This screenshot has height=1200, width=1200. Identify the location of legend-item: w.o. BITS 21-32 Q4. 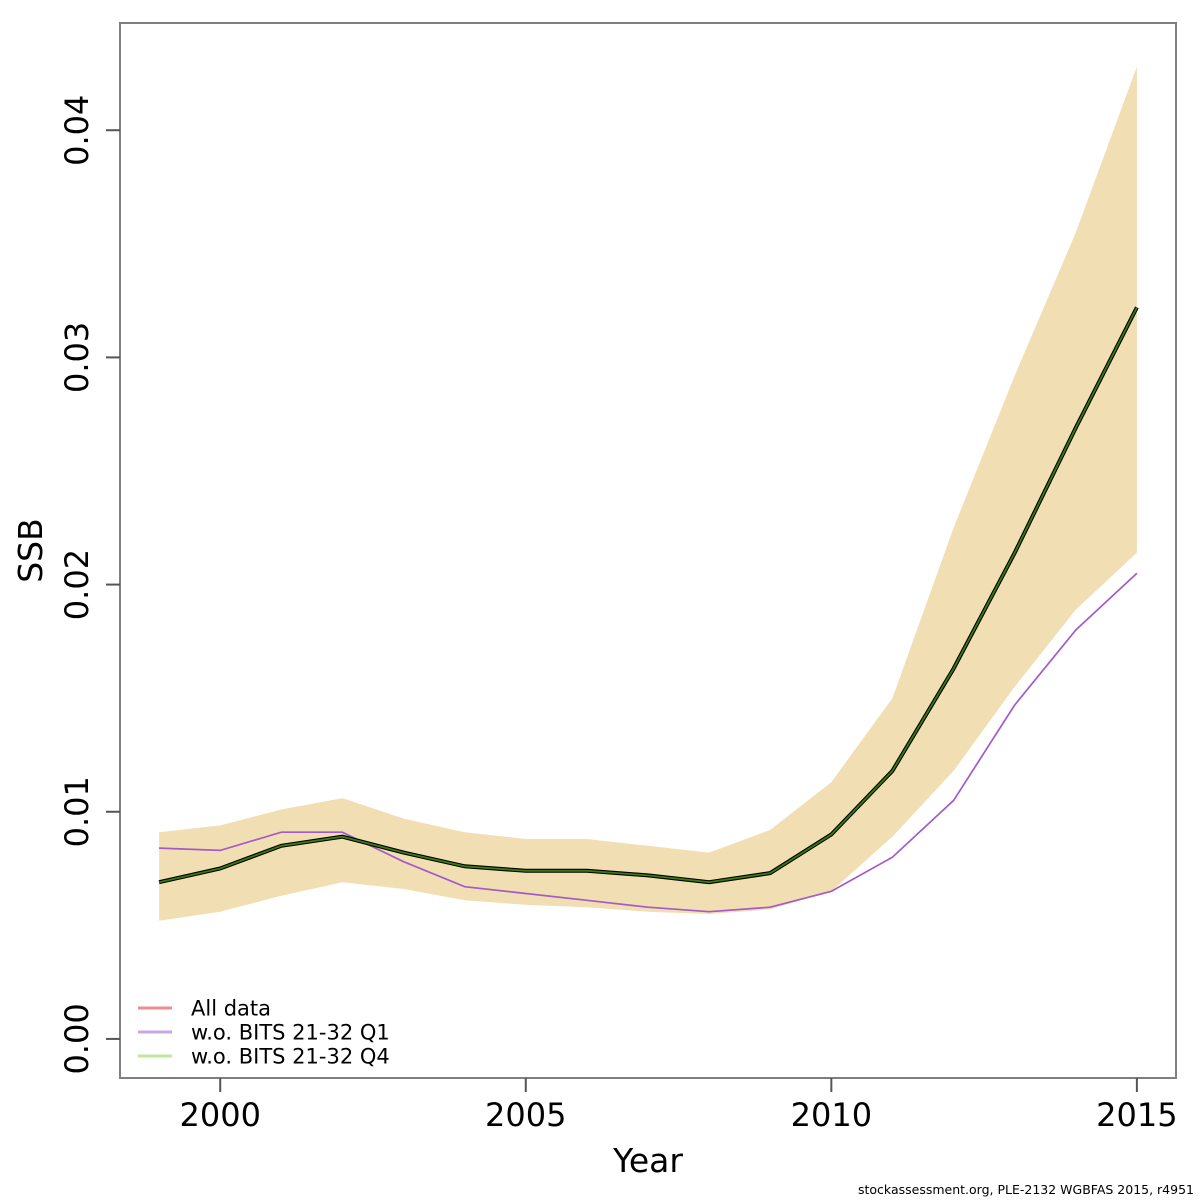
(264, 1057).